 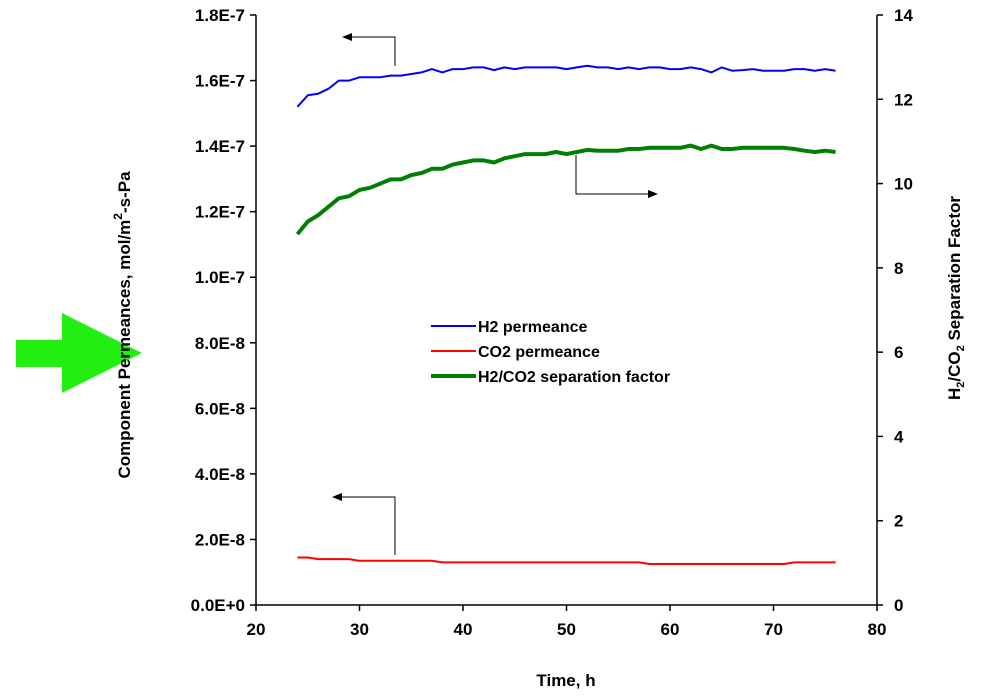 I want to click on legend-label-co2-permeance: CO2 permeance, so click(x=539, y=352).